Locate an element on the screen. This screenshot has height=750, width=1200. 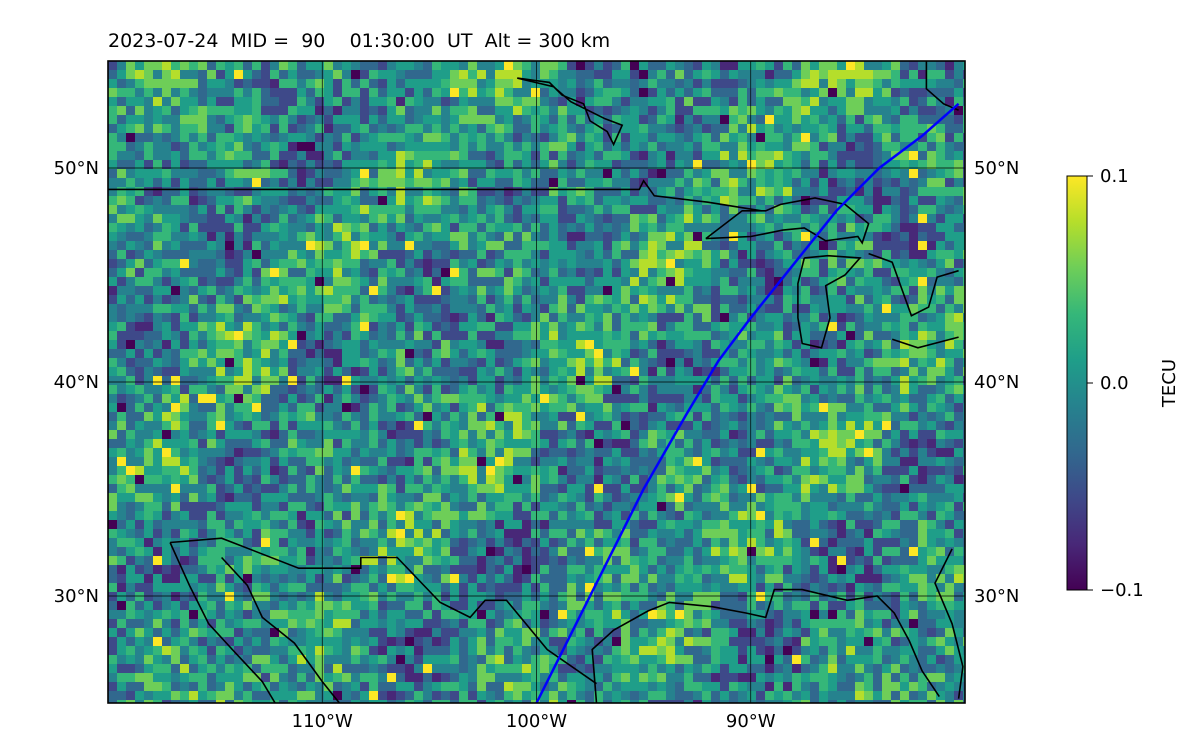
colorbar-ticks: 0.1 0.0 −0.1 is located at coordinates (1115, 383).